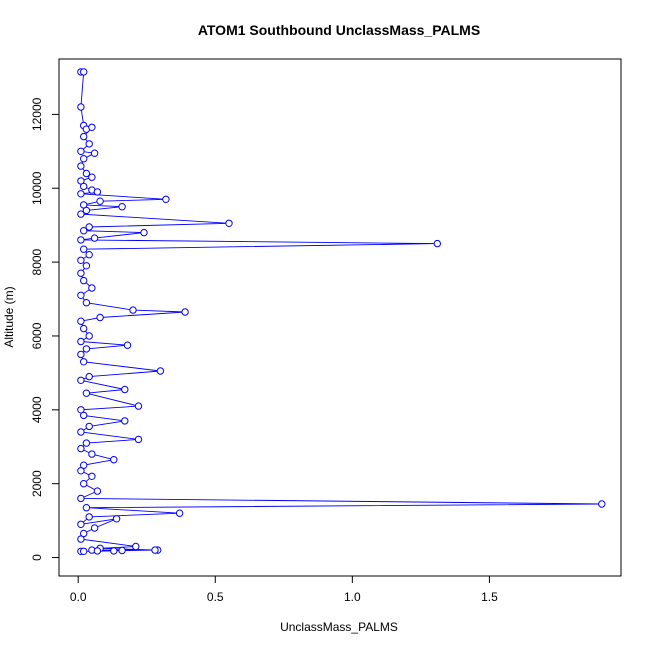 Image resolution: width=650 pixels, height=650 pixels. I want to click on y-tick-label: 0, so click(37, 557).